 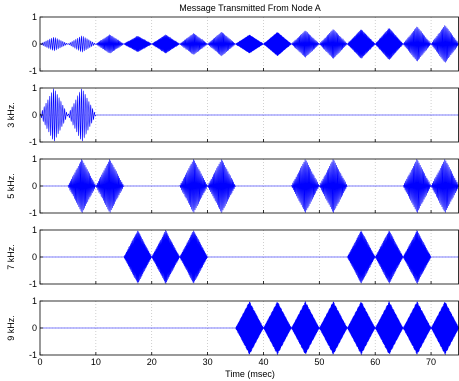 What do you see at coordinates (319, 362) in the screenshot?
I see `x-tick-label: 50` at bounding box center [319, 362].